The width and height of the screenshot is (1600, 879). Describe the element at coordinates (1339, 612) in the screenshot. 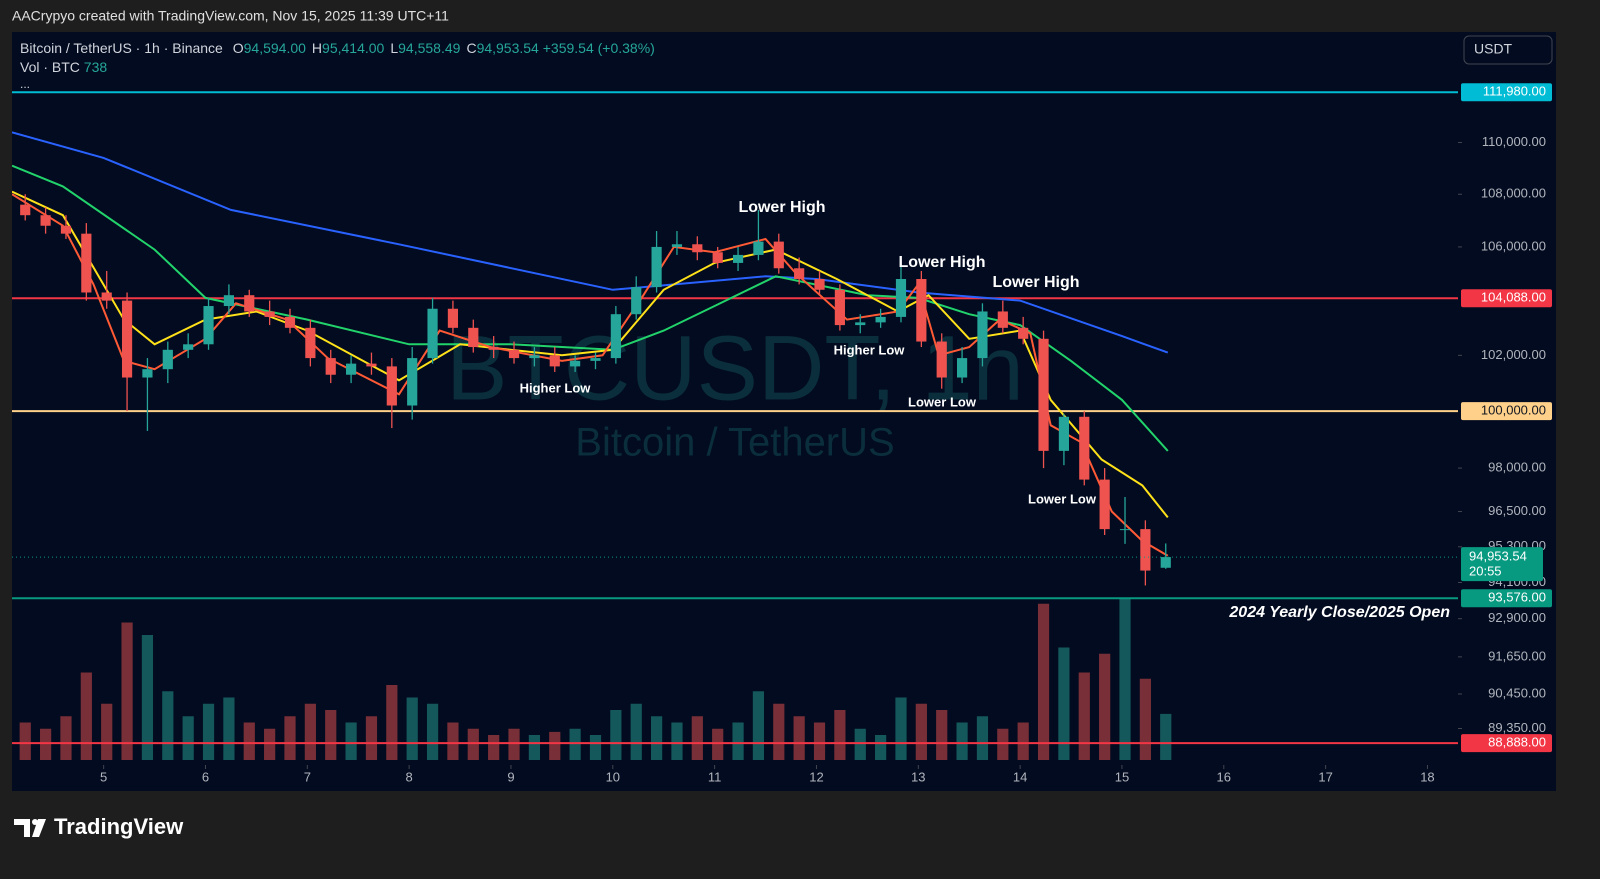

I see `price-line-note: 2024 Yearly Close/2025 Open` at that location.